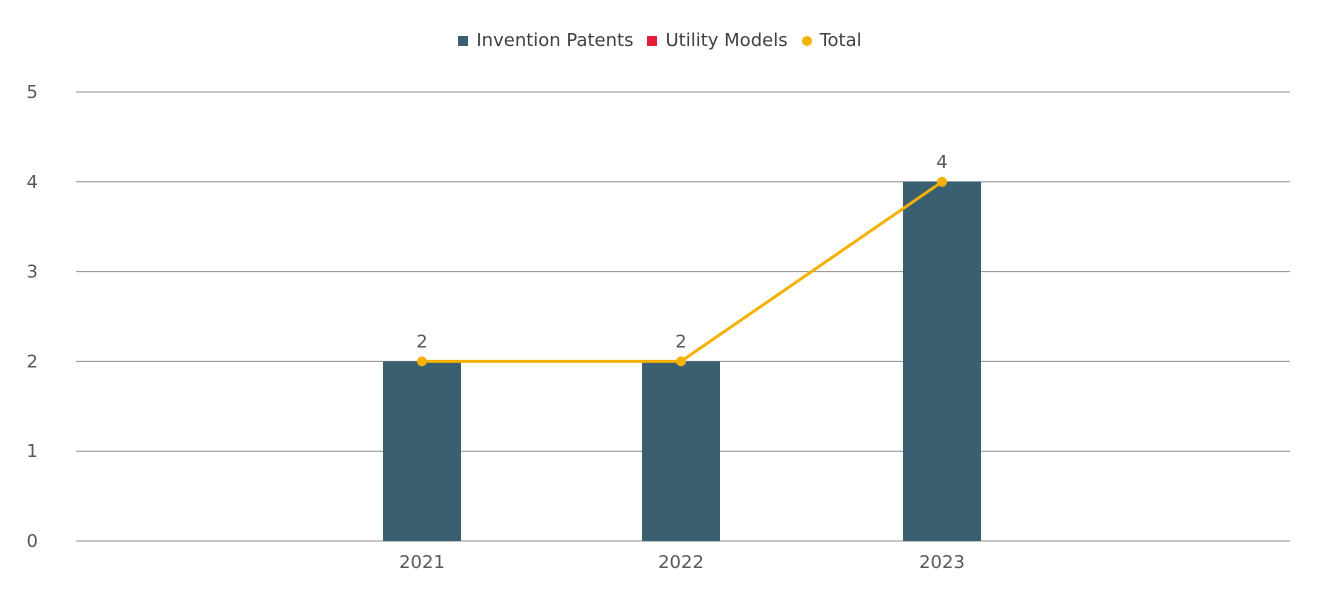 The width and height of the screenshot is (1320, 596). What do you see at coordinates (942, 181) in the screenshot?
I see `point-total-2023` at bounding box center [942, 181].